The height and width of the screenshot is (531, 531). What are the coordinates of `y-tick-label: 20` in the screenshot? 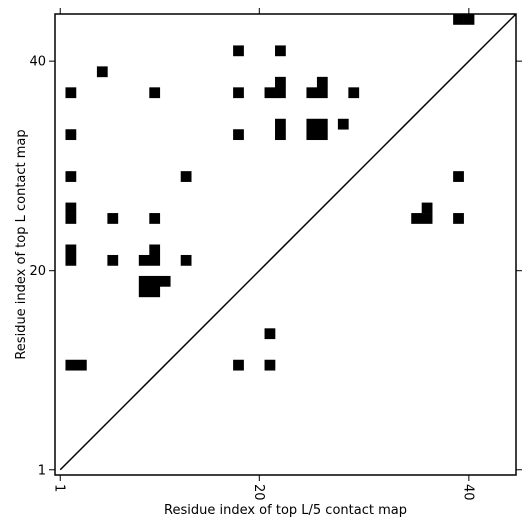 It's located at (37, 271).